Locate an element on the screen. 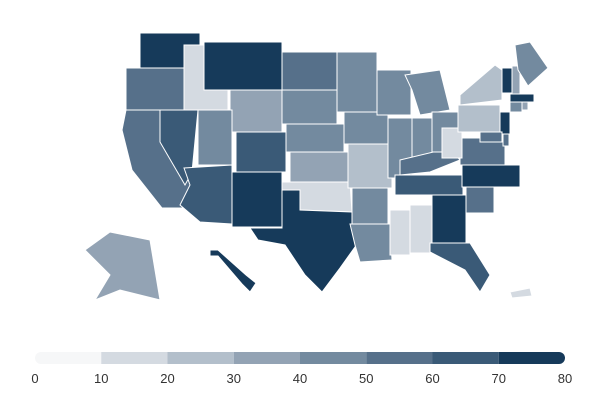 The height and width of the screenshot is (405, 600). legend-bar is located at coordinates (300, 358).